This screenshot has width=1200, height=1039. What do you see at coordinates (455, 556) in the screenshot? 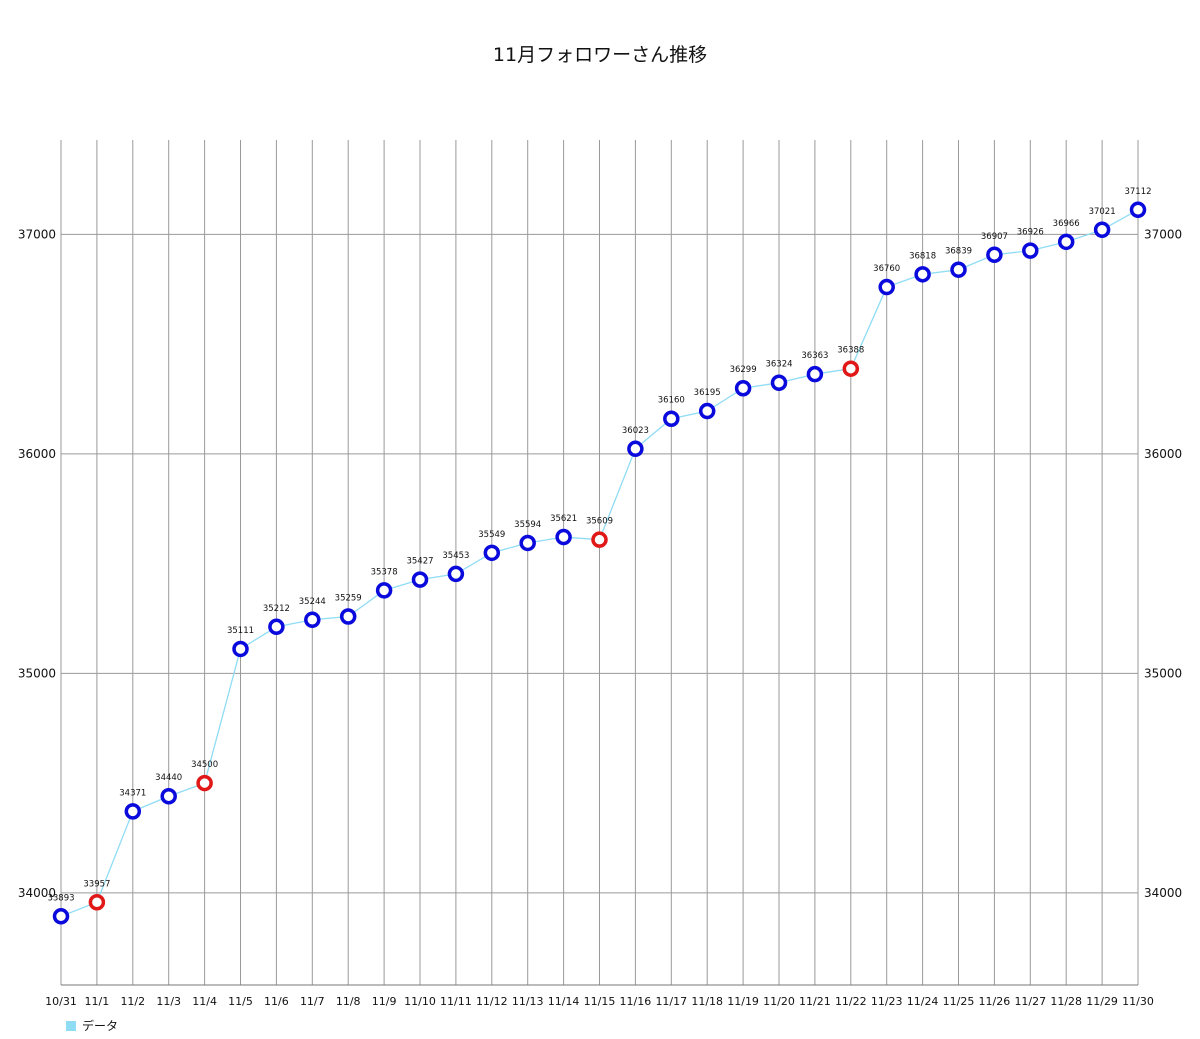
I see `data-label: 35453` at bounding box center [455, 556].